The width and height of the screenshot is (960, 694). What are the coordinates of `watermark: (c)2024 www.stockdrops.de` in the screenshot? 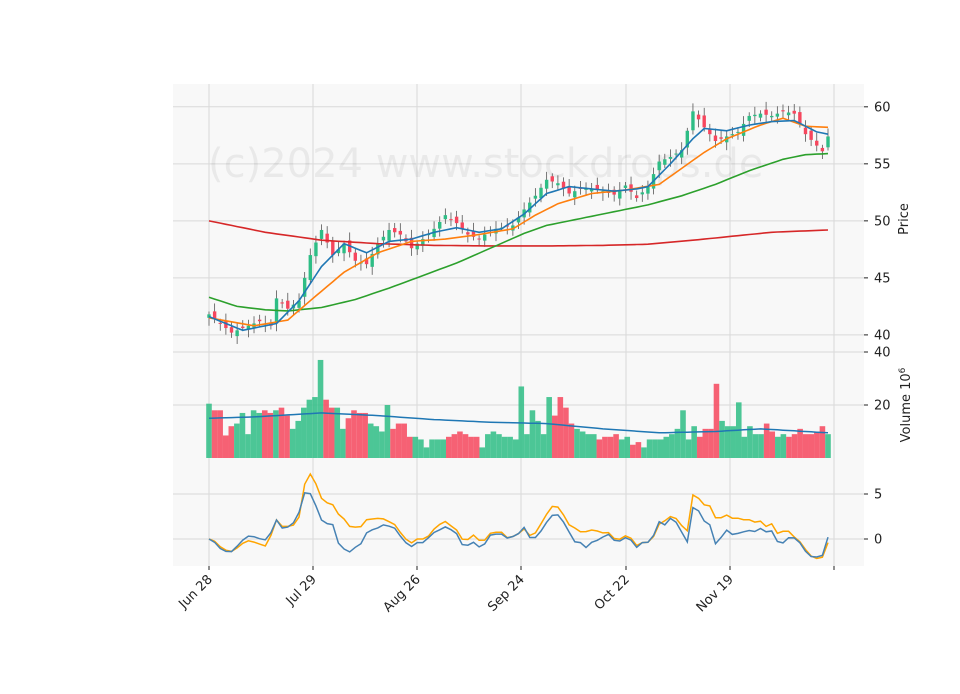 It's located at (485, 164).